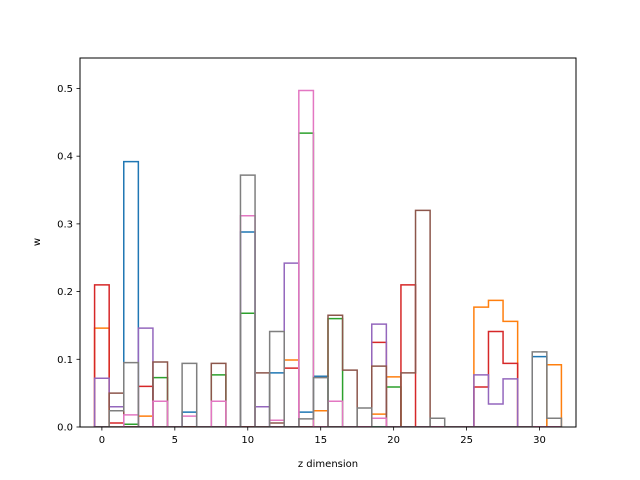 This screenshot has height=480, width=640. I want to click on x-tick-label: 20, so click(393, 440).